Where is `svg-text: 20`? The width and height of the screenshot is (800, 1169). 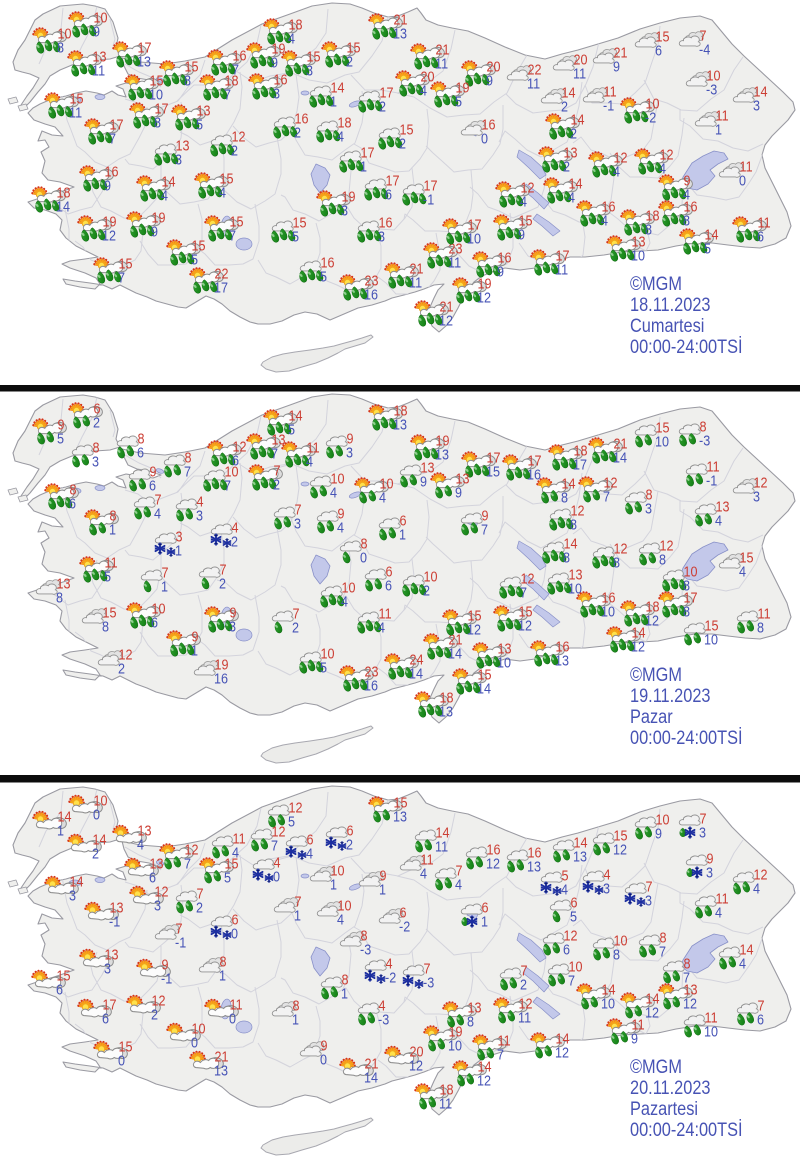 svg-text: 20 is located at coordinates (494, 65).